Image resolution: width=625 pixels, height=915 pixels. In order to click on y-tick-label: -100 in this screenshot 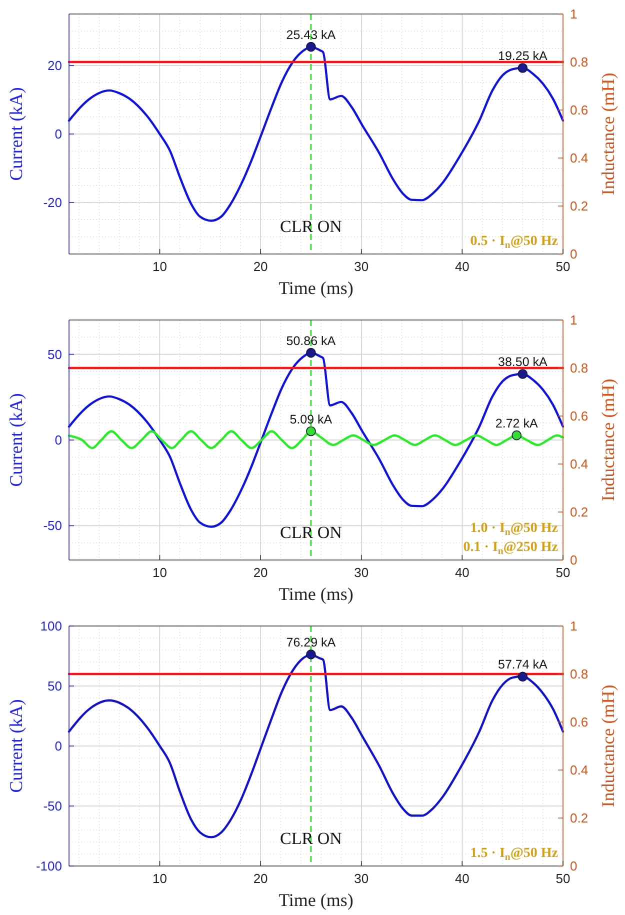, I will do `click(49, 866)`.